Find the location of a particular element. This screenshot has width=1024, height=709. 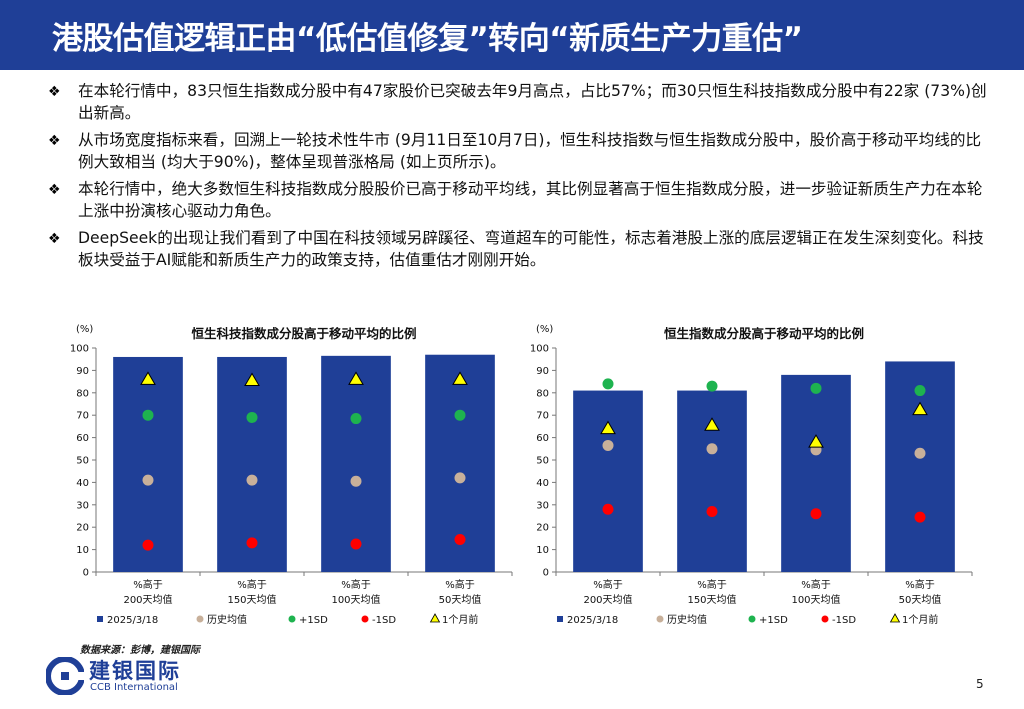

y-tick-label: 20 is located at coordinates (542, 528).